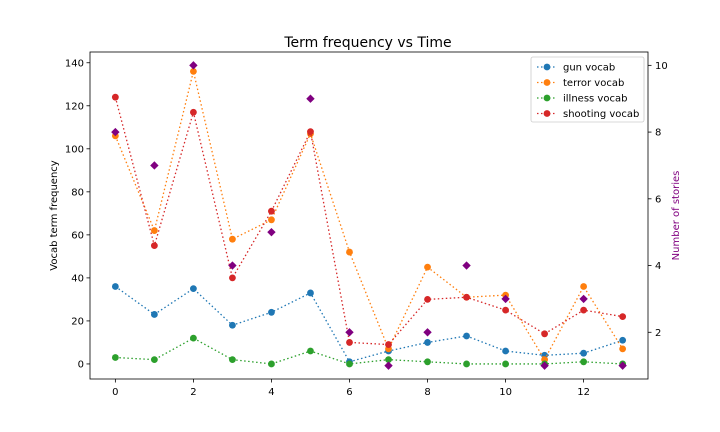  What do you see at coordinates (367, 43) in the screenshot?
I see `chart-title: Term frequency vs Time` at bounding box center [367, 43].